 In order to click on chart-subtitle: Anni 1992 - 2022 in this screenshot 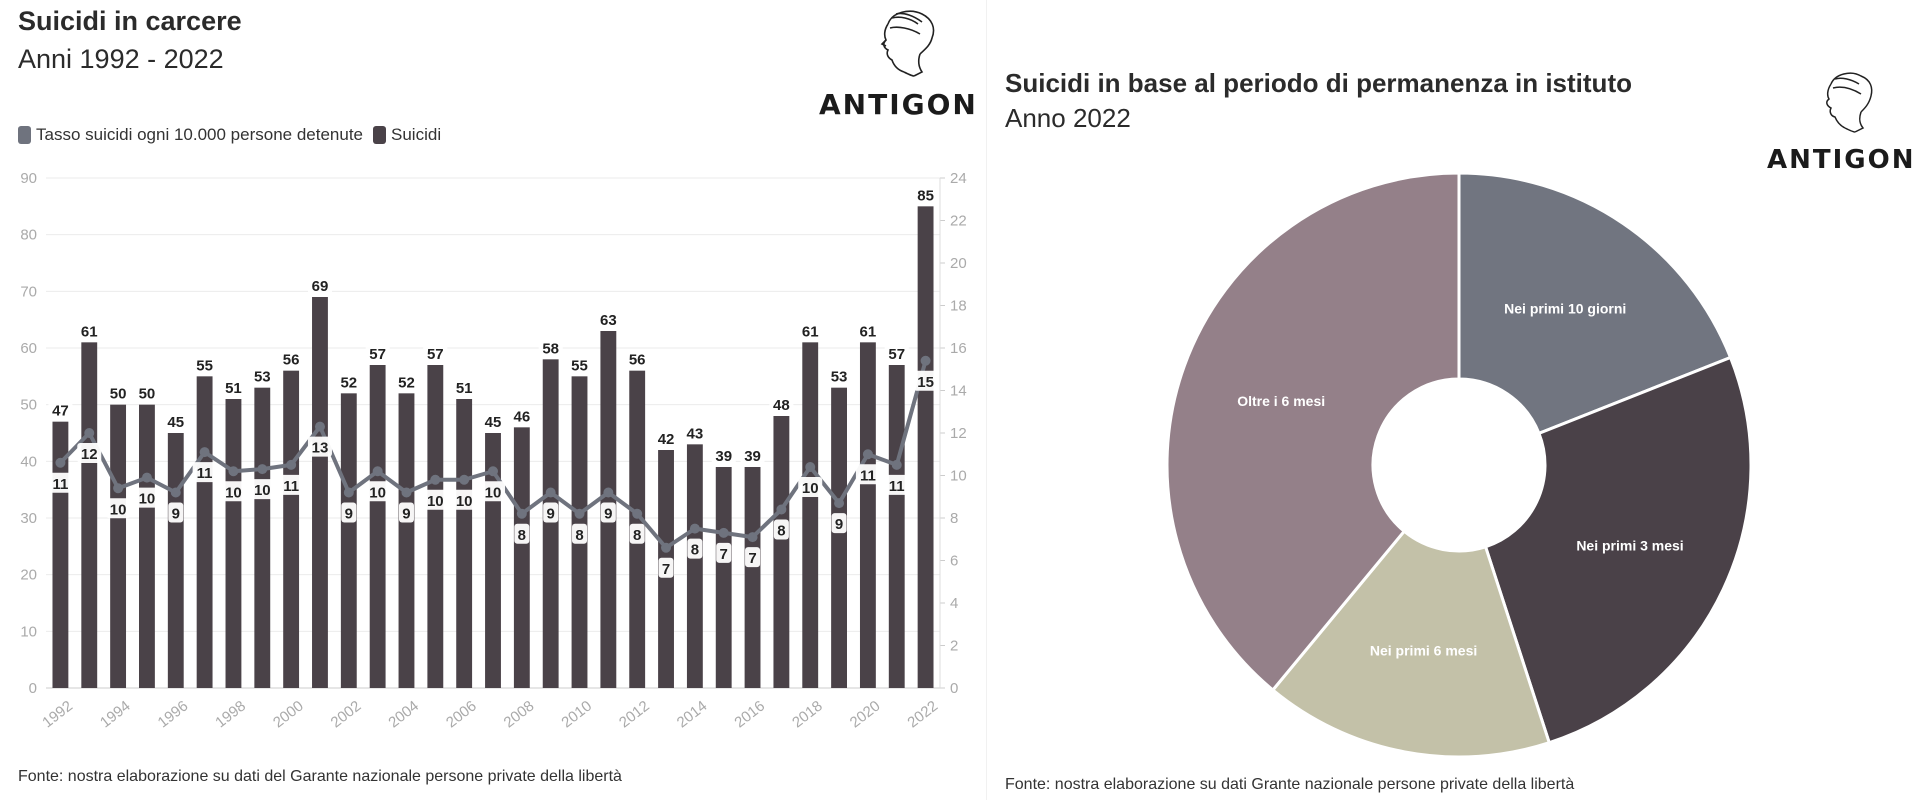, I will do `click(121, 59)`.